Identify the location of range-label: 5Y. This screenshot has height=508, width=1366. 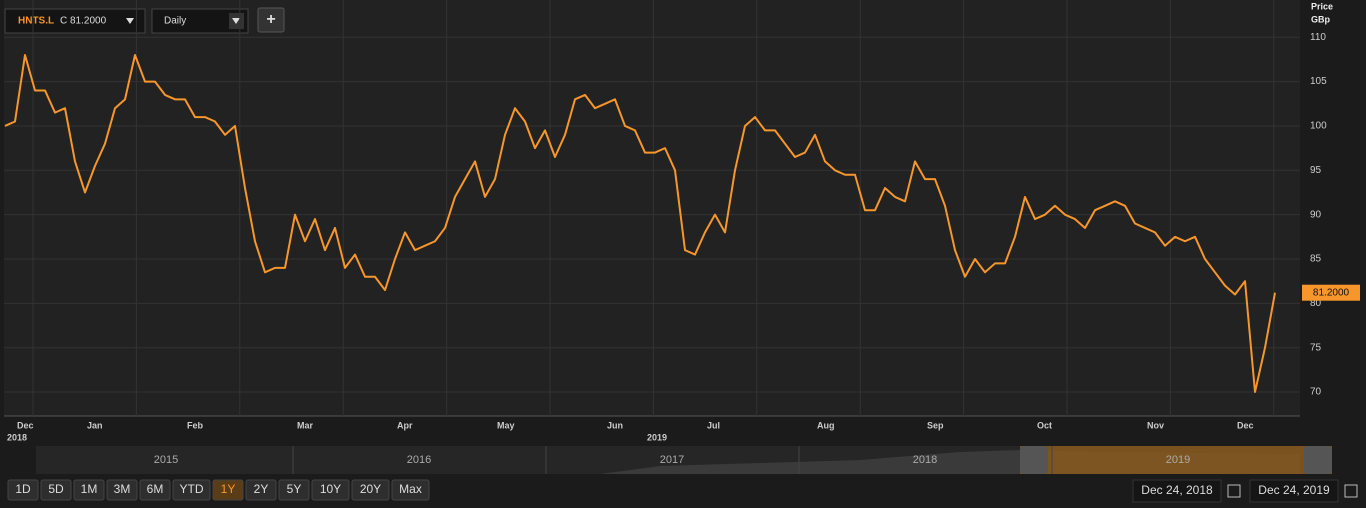
(294, 489).